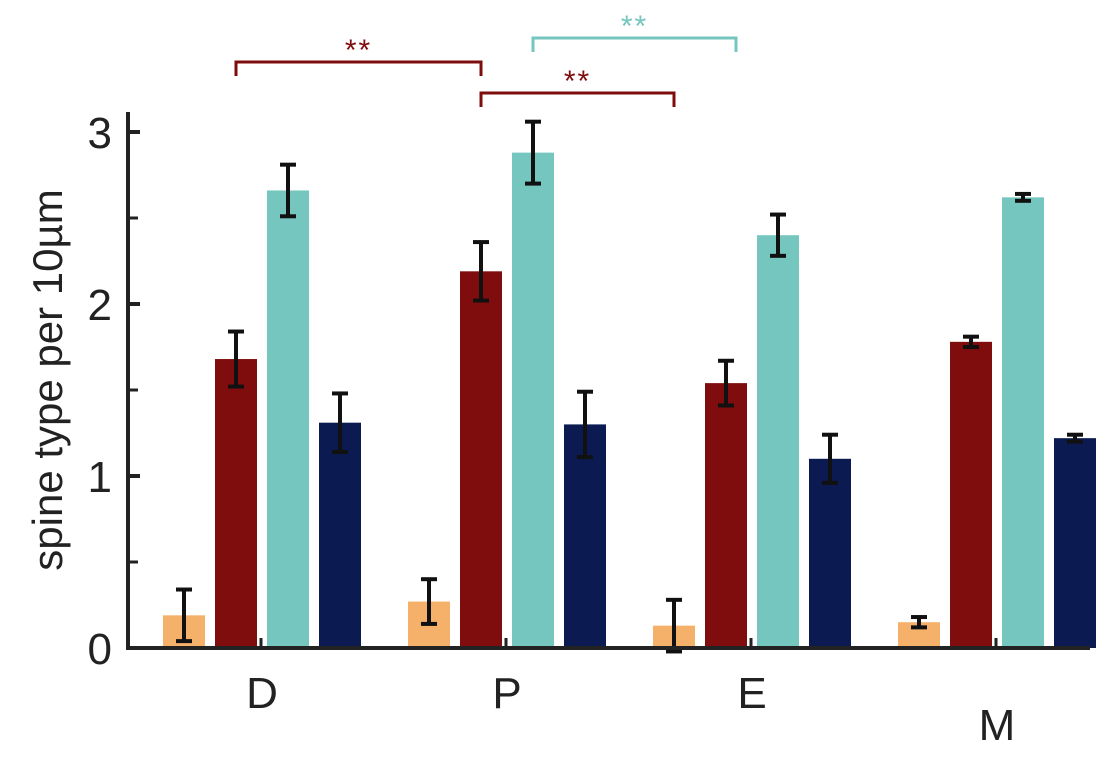  I want to click on y-tick-label: 1, so click(100, 477).